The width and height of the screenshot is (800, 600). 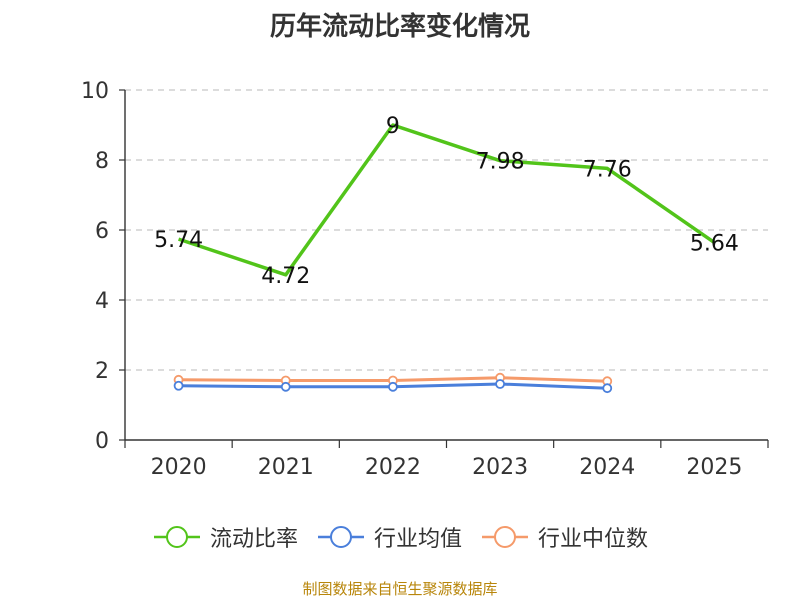 What do you see at coordinates (714, 467) in the screenshot?
I see `x-tick-label: 2025` at bounding box center [714, 467].